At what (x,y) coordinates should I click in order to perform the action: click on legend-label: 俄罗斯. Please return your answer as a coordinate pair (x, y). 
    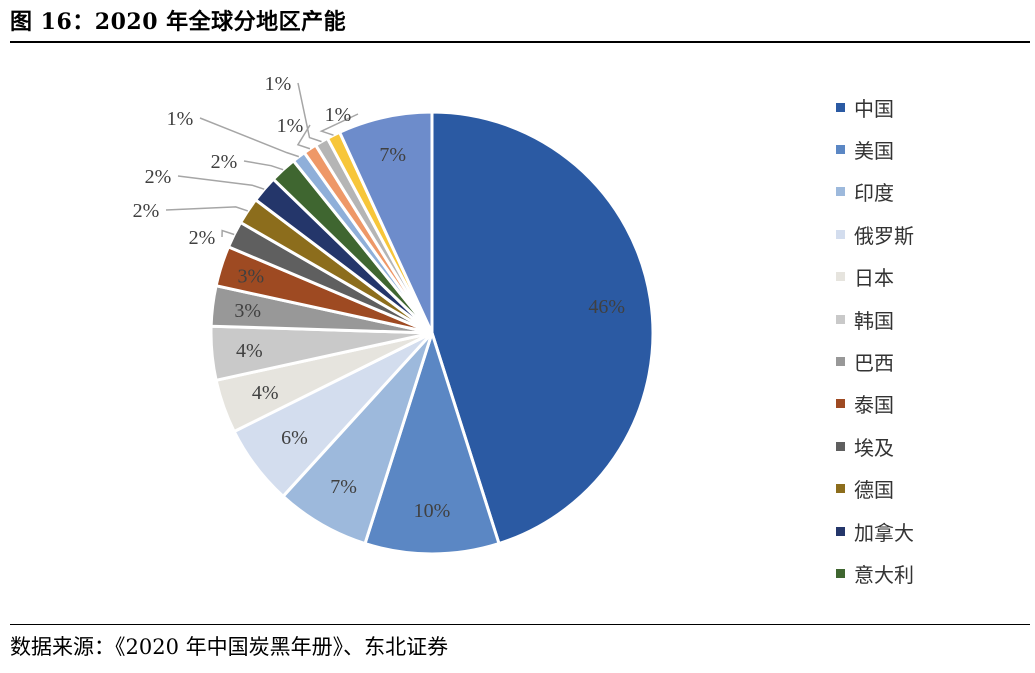
    Looking at the image, I should click on (884, 235).